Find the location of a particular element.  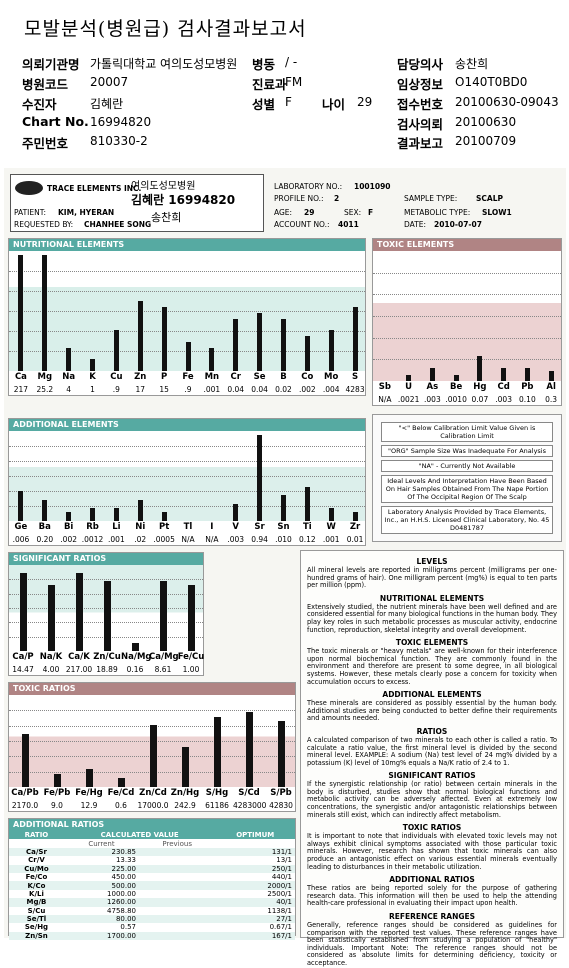

field-label: 검사의뢰 is located at coordinates (420, 124).